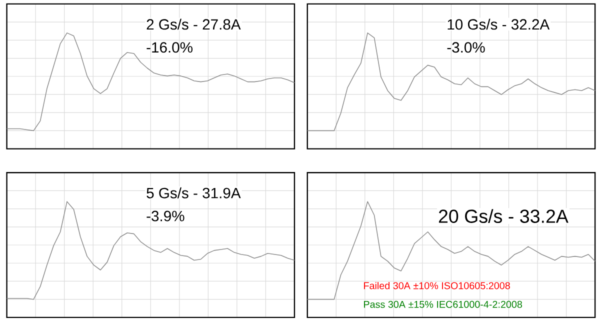 The width and height of the screenshot is (601, 324). What do you see at coordinates (193, 192) in the screenshot?
I see `chart-title: 5 Gs/s - 31.9A` at bounding box center [193, 192].